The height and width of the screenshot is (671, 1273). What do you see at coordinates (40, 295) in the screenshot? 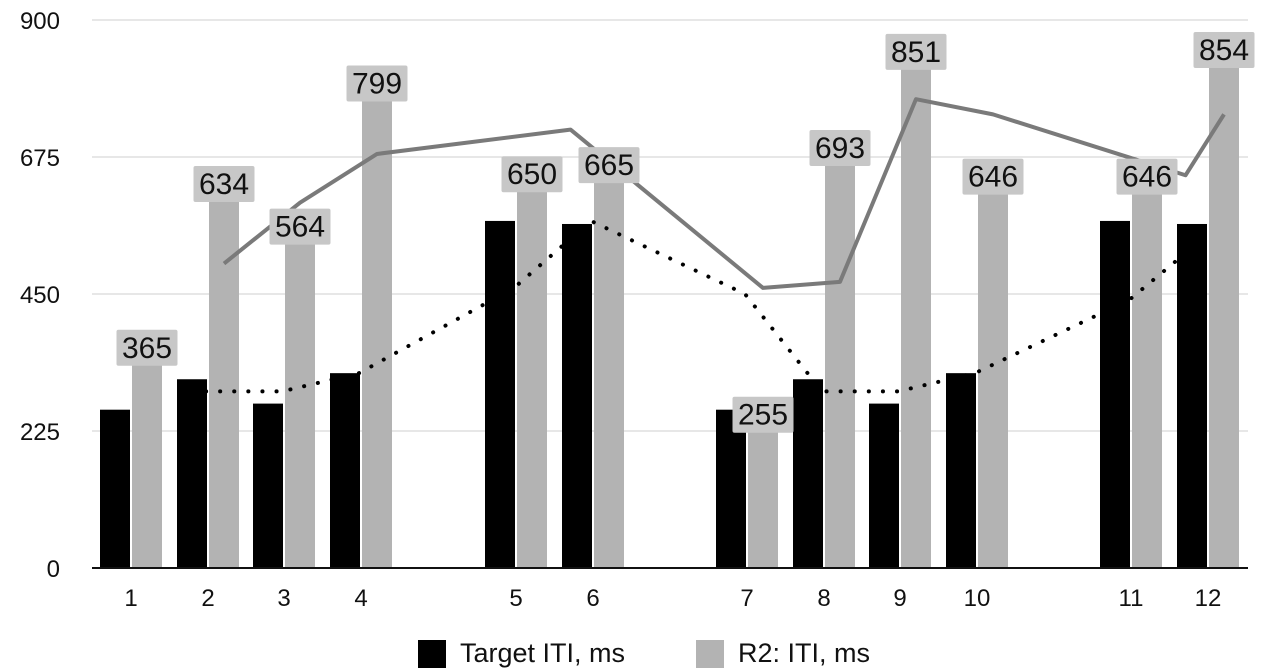
I see `y-tick-label: 450` at bounding box center [40, 295].